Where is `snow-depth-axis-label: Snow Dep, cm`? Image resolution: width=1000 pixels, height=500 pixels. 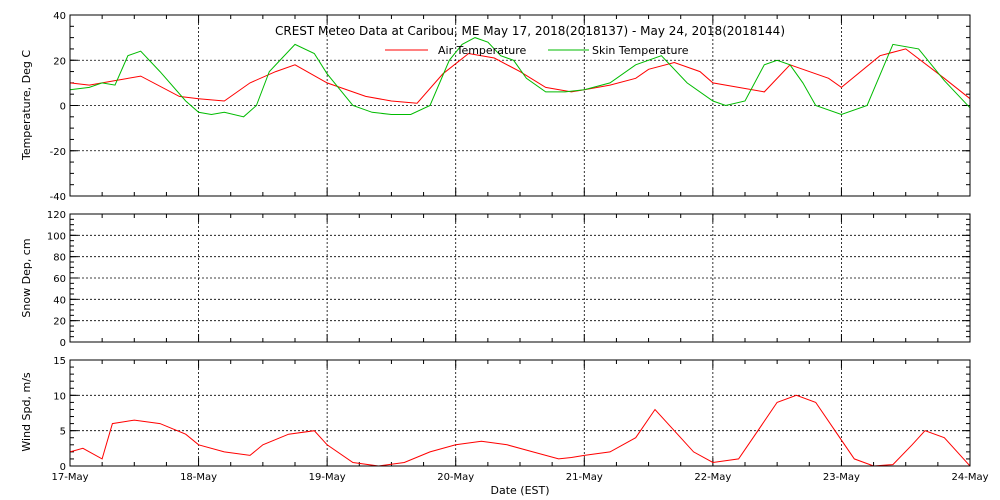
snow-depth-axis-label: Snow Dep, cm is located at coordinates (26, 277).